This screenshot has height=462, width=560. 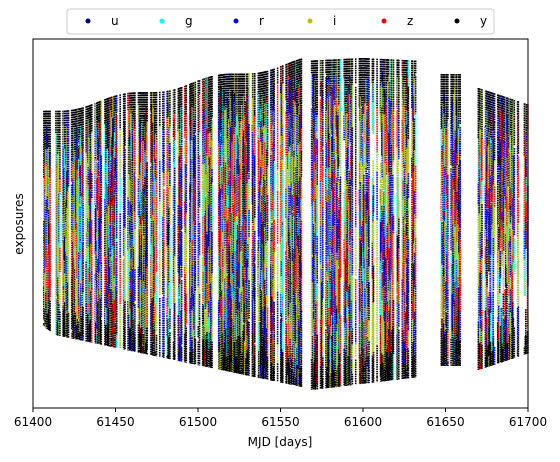 What do you see at coordinates (528, 422) in the screenshot?
I see `x-tick-label: 61700` at bounding box center [528, 422].